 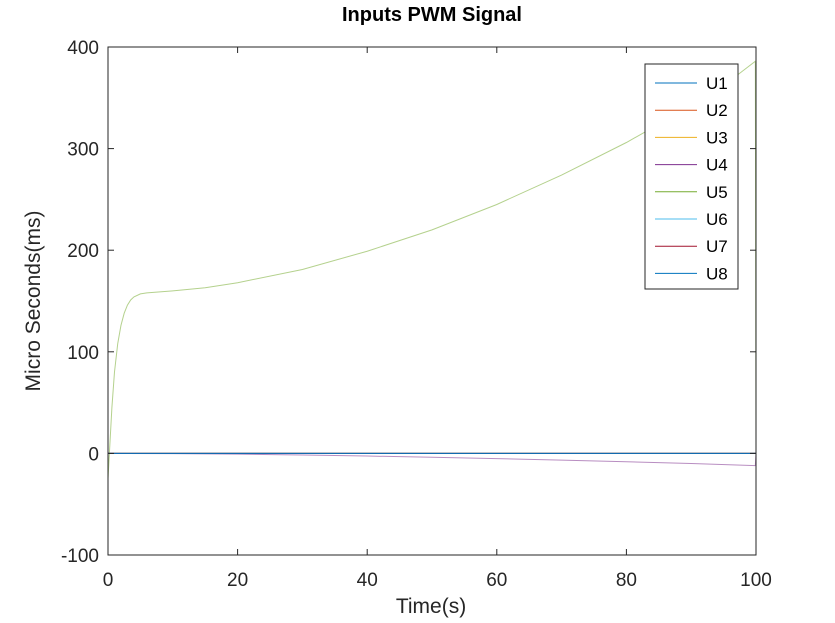 I want to click on y-tick-label: 200, so click(x=83, y=251).